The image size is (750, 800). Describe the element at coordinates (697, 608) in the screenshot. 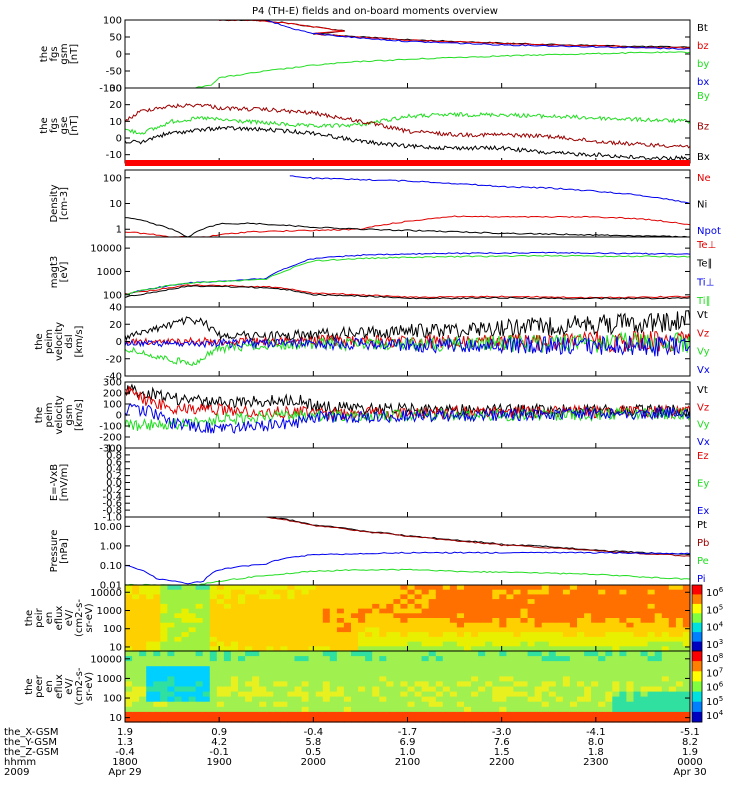

I see `colorbar-band` at that location.